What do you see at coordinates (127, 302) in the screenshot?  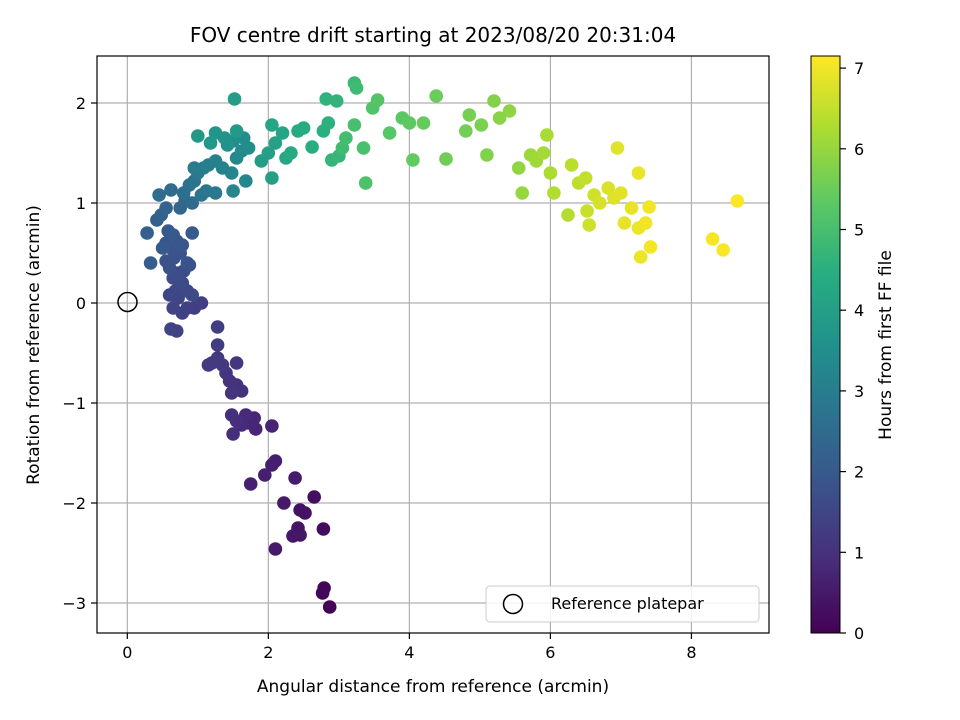 I see `reference-platepar-marker` at bounding box center [127, 302].